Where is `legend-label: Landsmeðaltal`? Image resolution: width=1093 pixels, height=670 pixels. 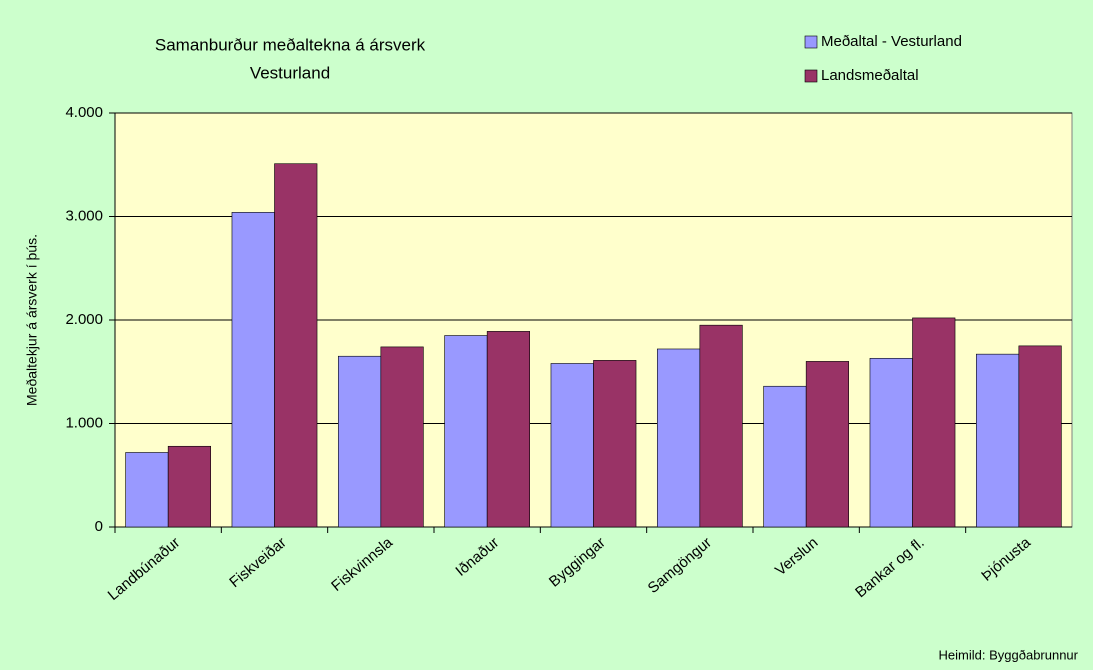
legend-label: Landsmeðaltal is located at coordinates (870, 75).